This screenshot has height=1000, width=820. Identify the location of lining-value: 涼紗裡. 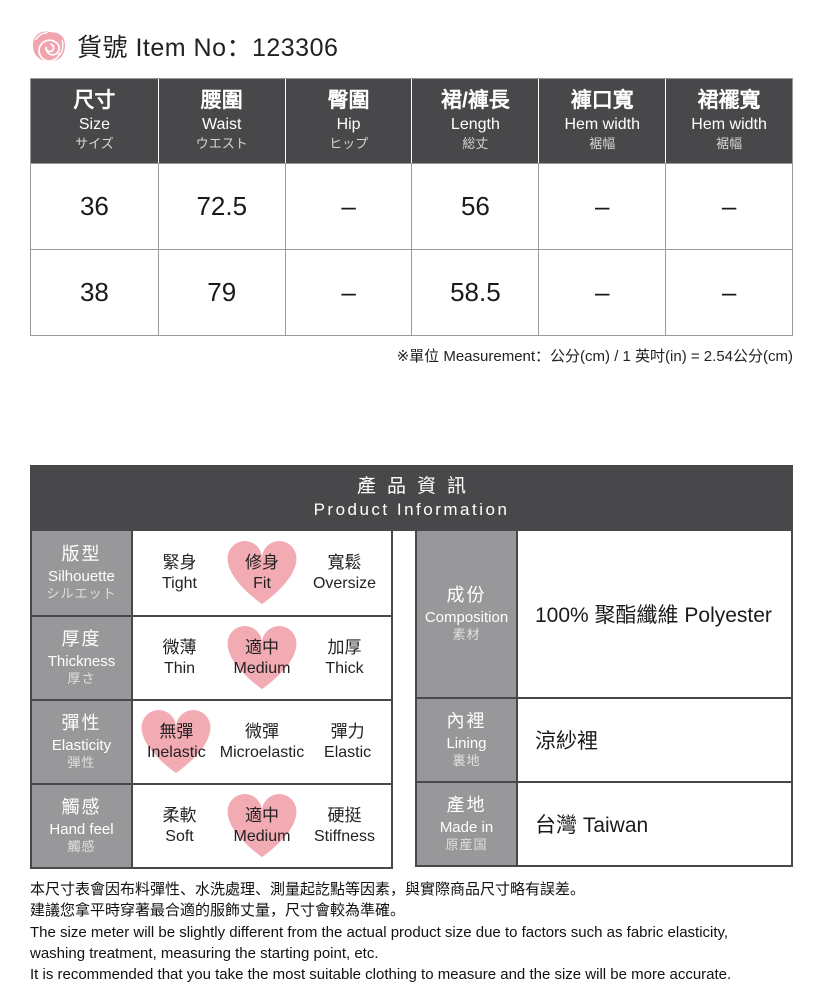
(566, 741).